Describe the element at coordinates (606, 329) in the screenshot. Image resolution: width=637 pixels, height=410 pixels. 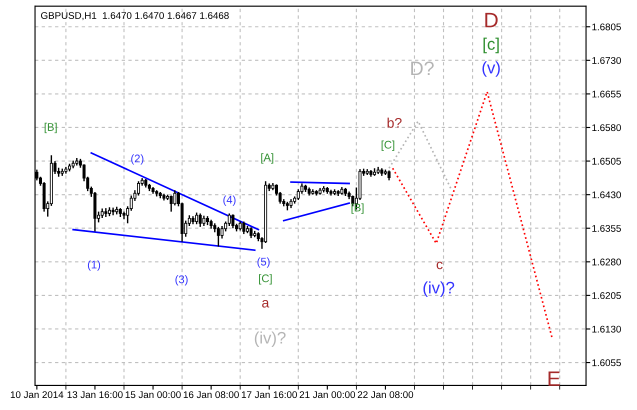
I see `y-tick-label: 1.6130` at that location.